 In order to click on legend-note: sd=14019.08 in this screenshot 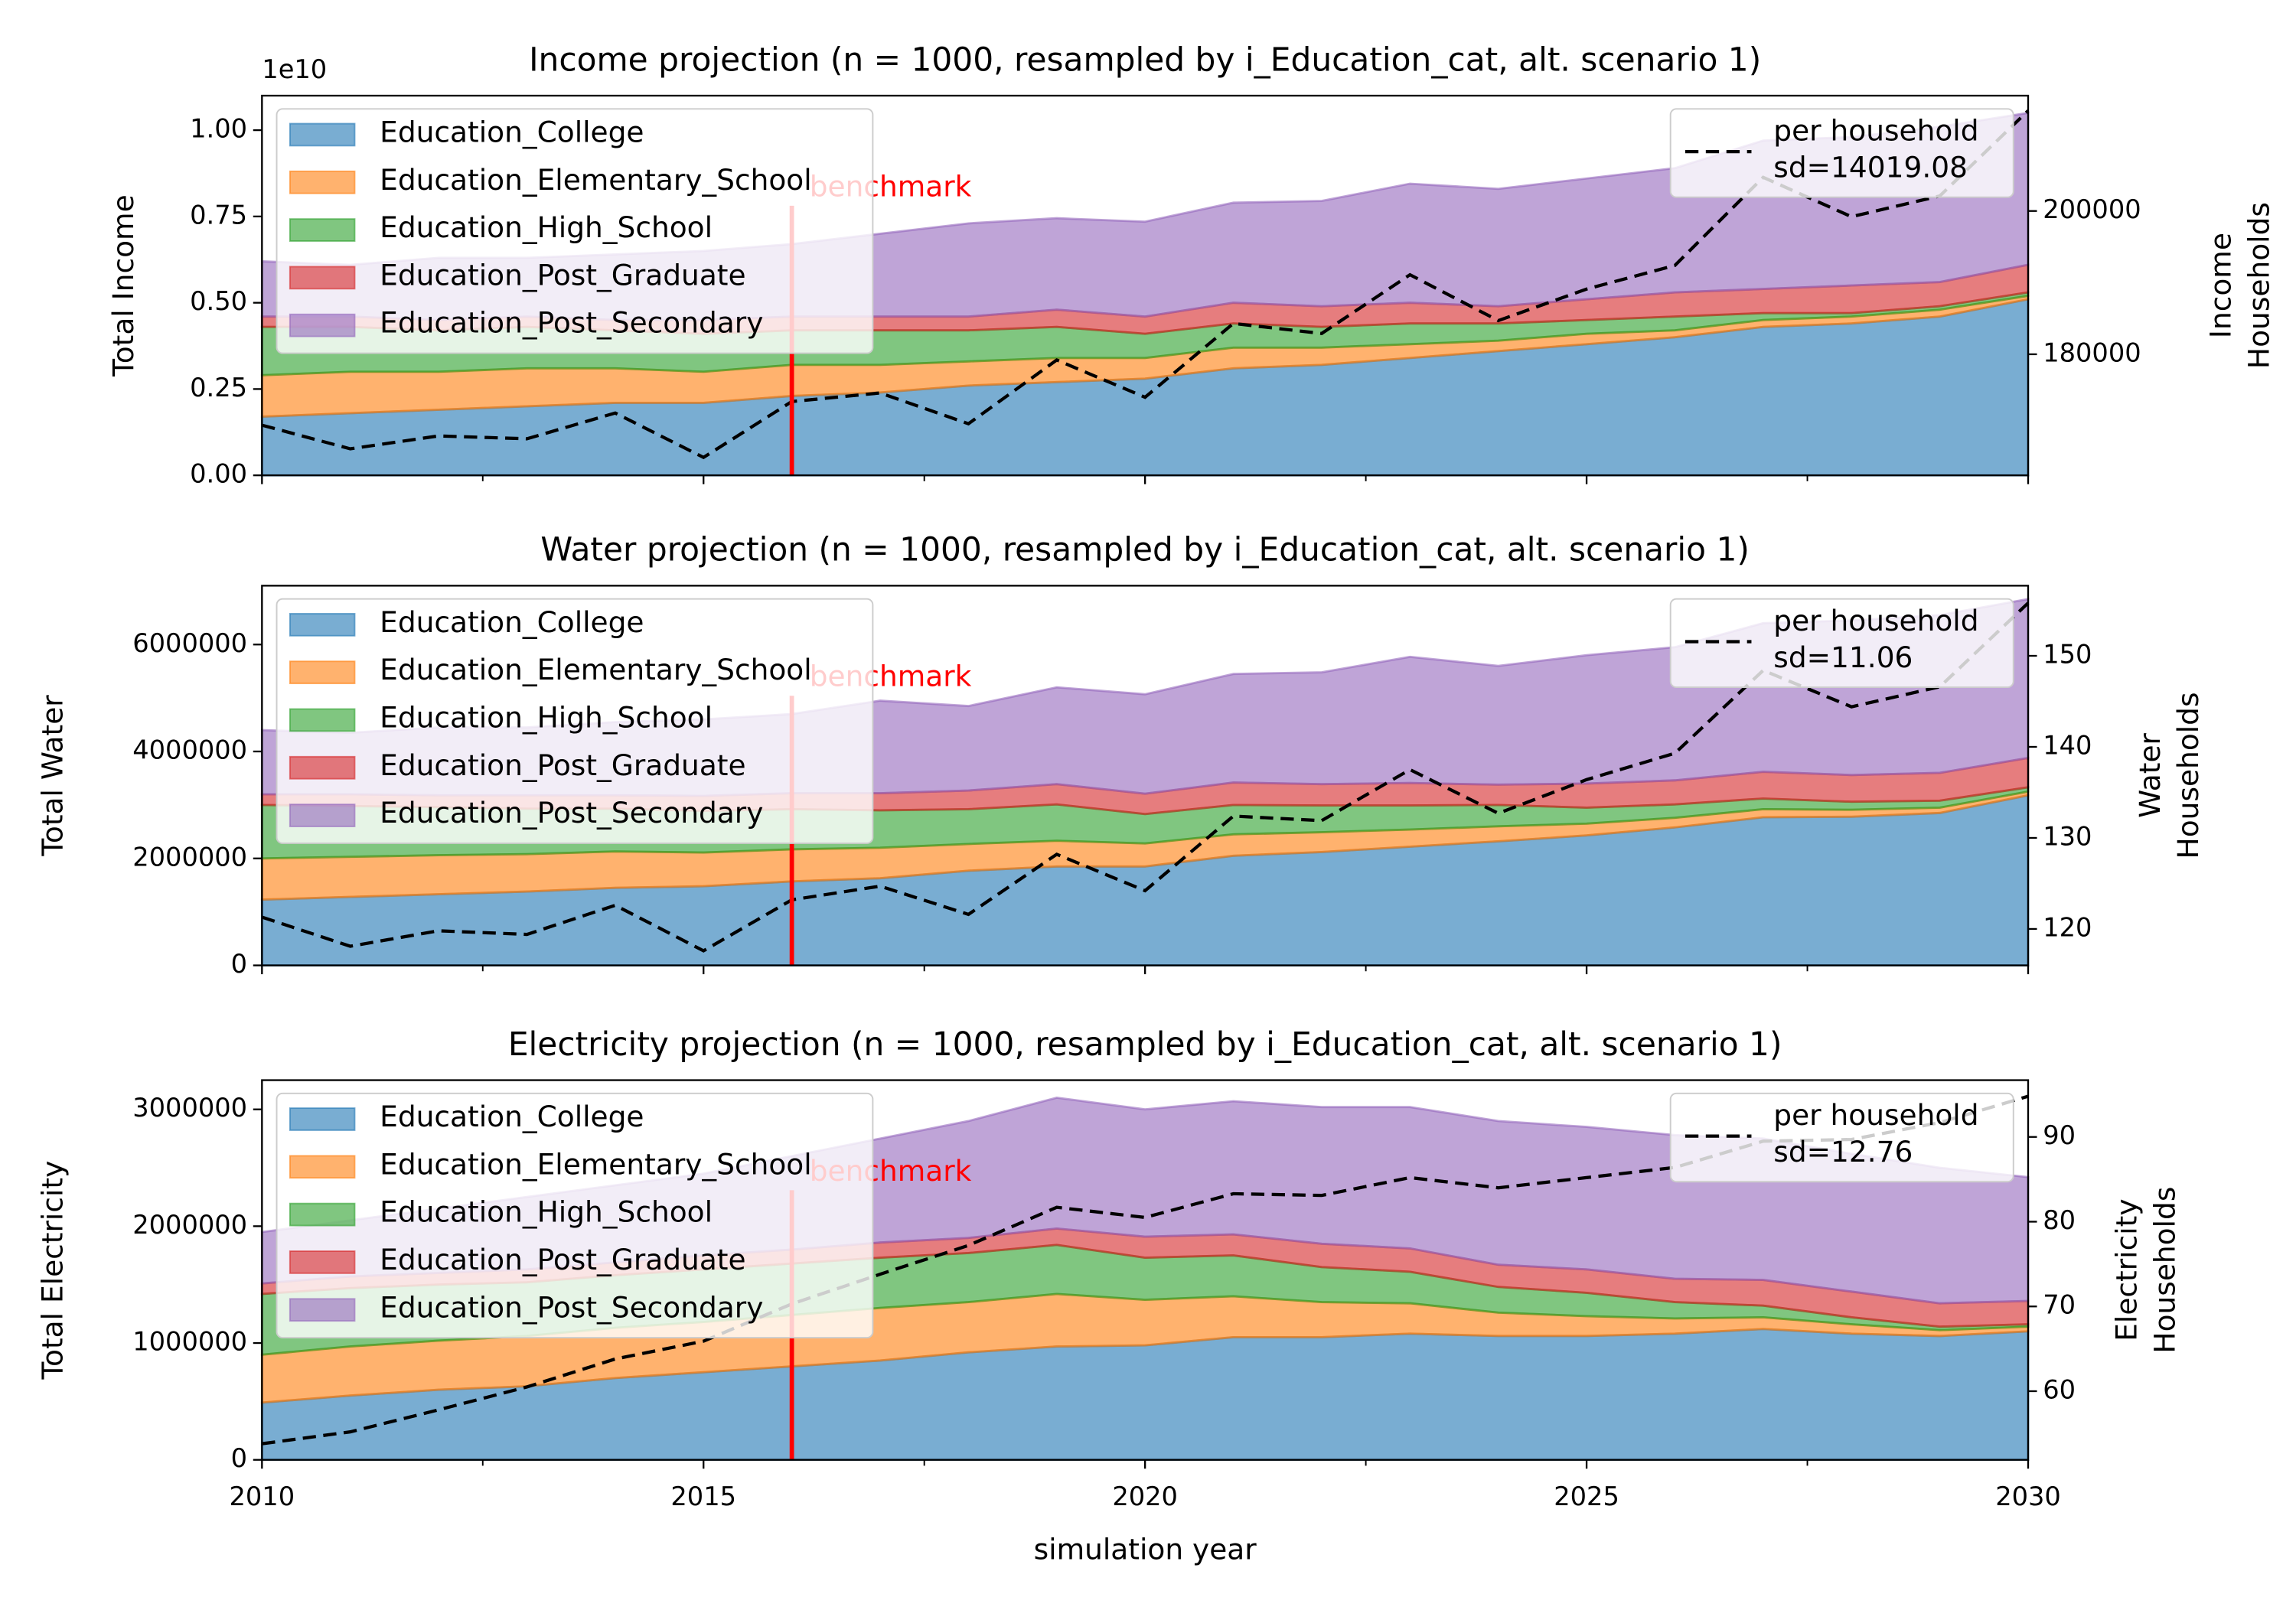, I will do `click(1870, 167)`.